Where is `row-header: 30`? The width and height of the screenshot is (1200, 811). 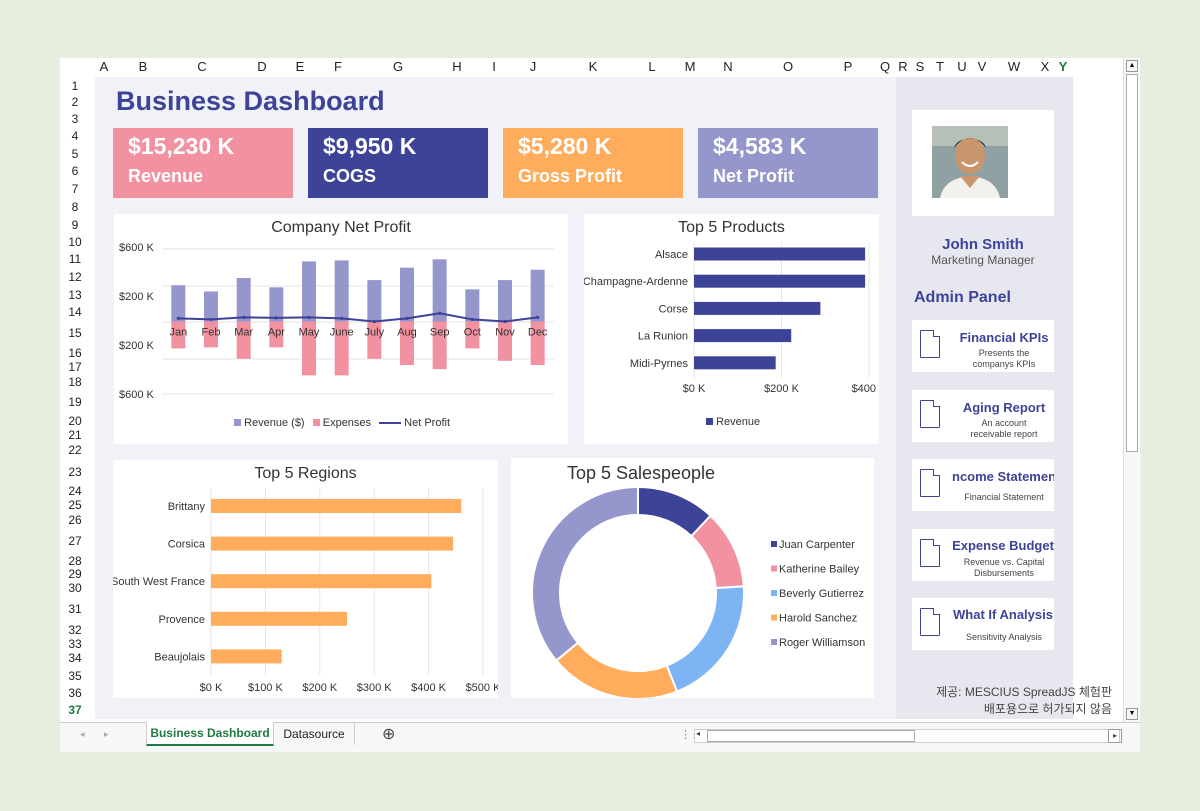 row-header: 30 is located at coordinates (75, 588).